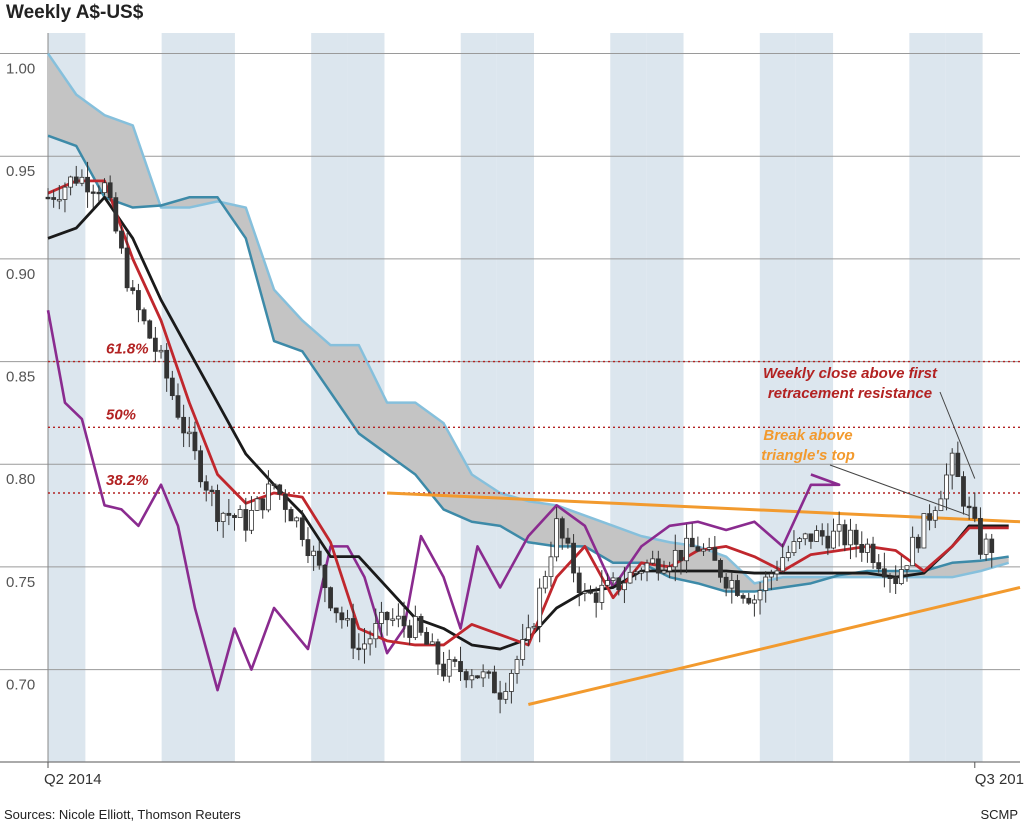 The width and height of the screenshot is (1024, 824). I want to click on x-tick-label-end: Q3 2017, so click(999, 779).